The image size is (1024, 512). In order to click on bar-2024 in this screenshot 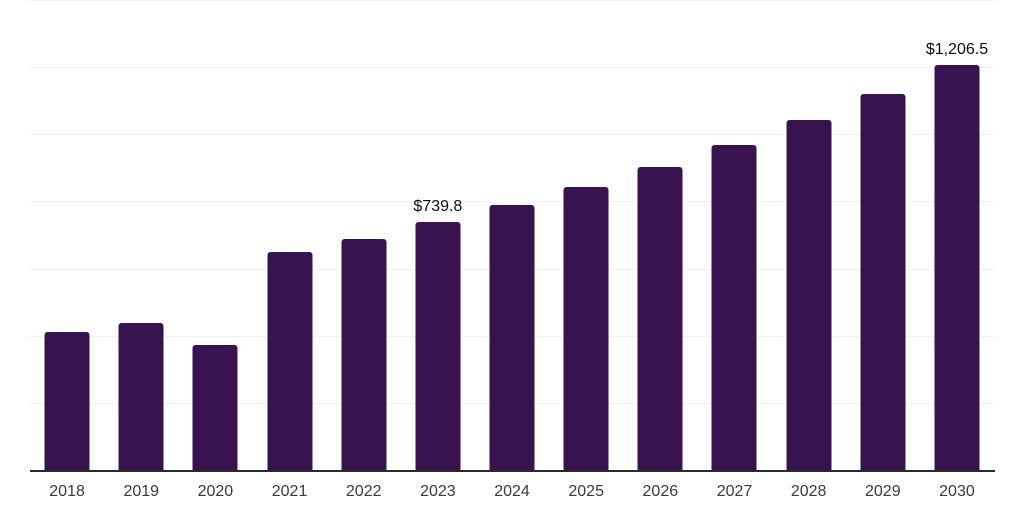, I will do `click(512, 337)`.